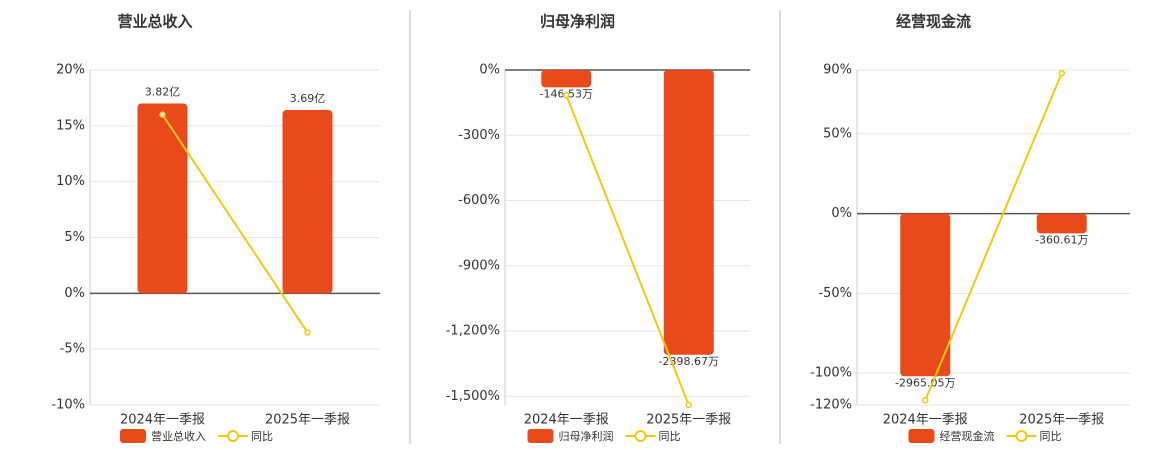  Describe the element at coordinates (835, 293) in the screenshot. I see `y-tick-label: -50%` at that location.